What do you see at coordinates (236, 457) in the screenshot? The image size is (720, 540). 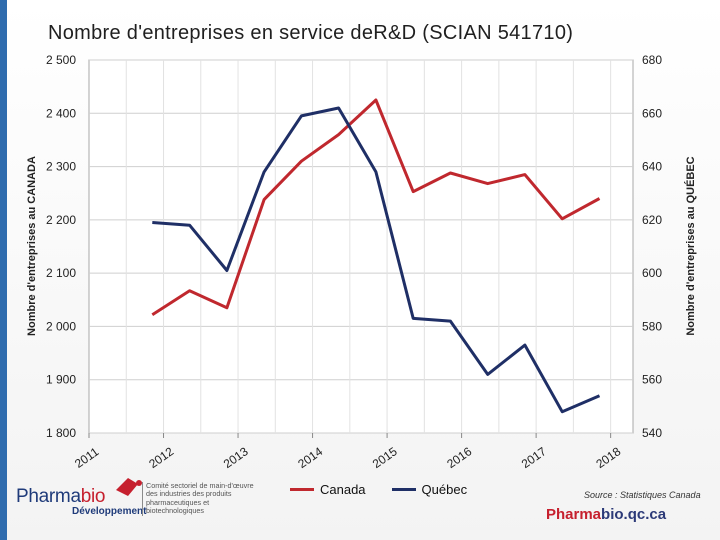 I see `x-tick-label: 2013` at bounding box center [236, 457].